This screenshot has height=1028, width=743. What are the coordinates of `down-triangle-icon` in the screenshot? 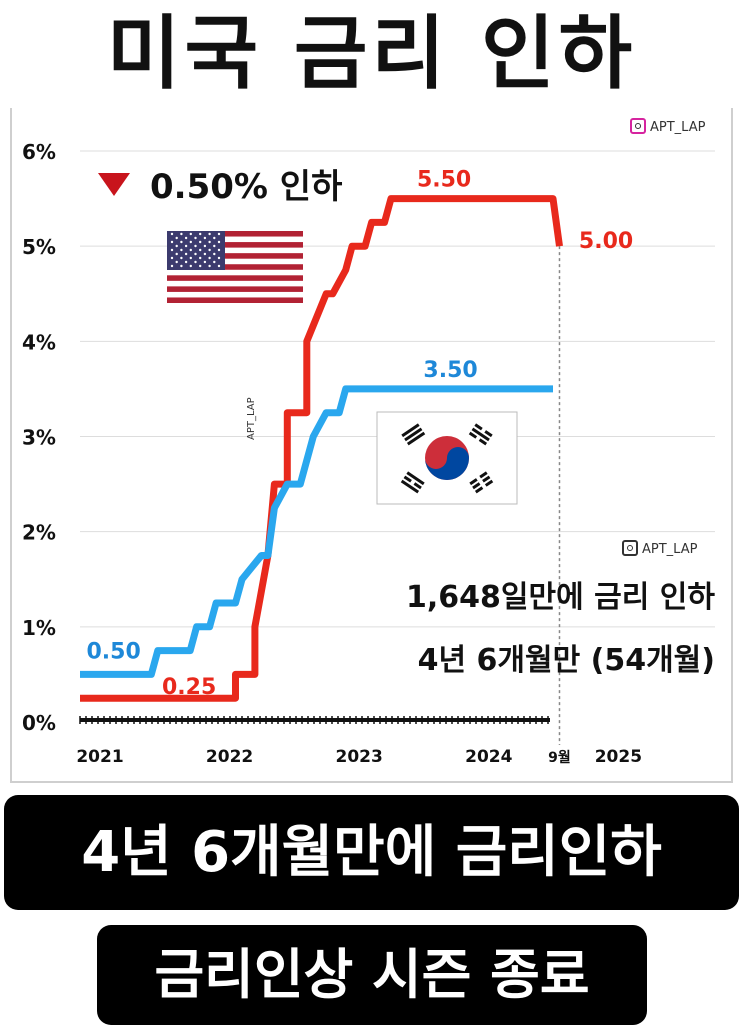 It's located at (114, 184).